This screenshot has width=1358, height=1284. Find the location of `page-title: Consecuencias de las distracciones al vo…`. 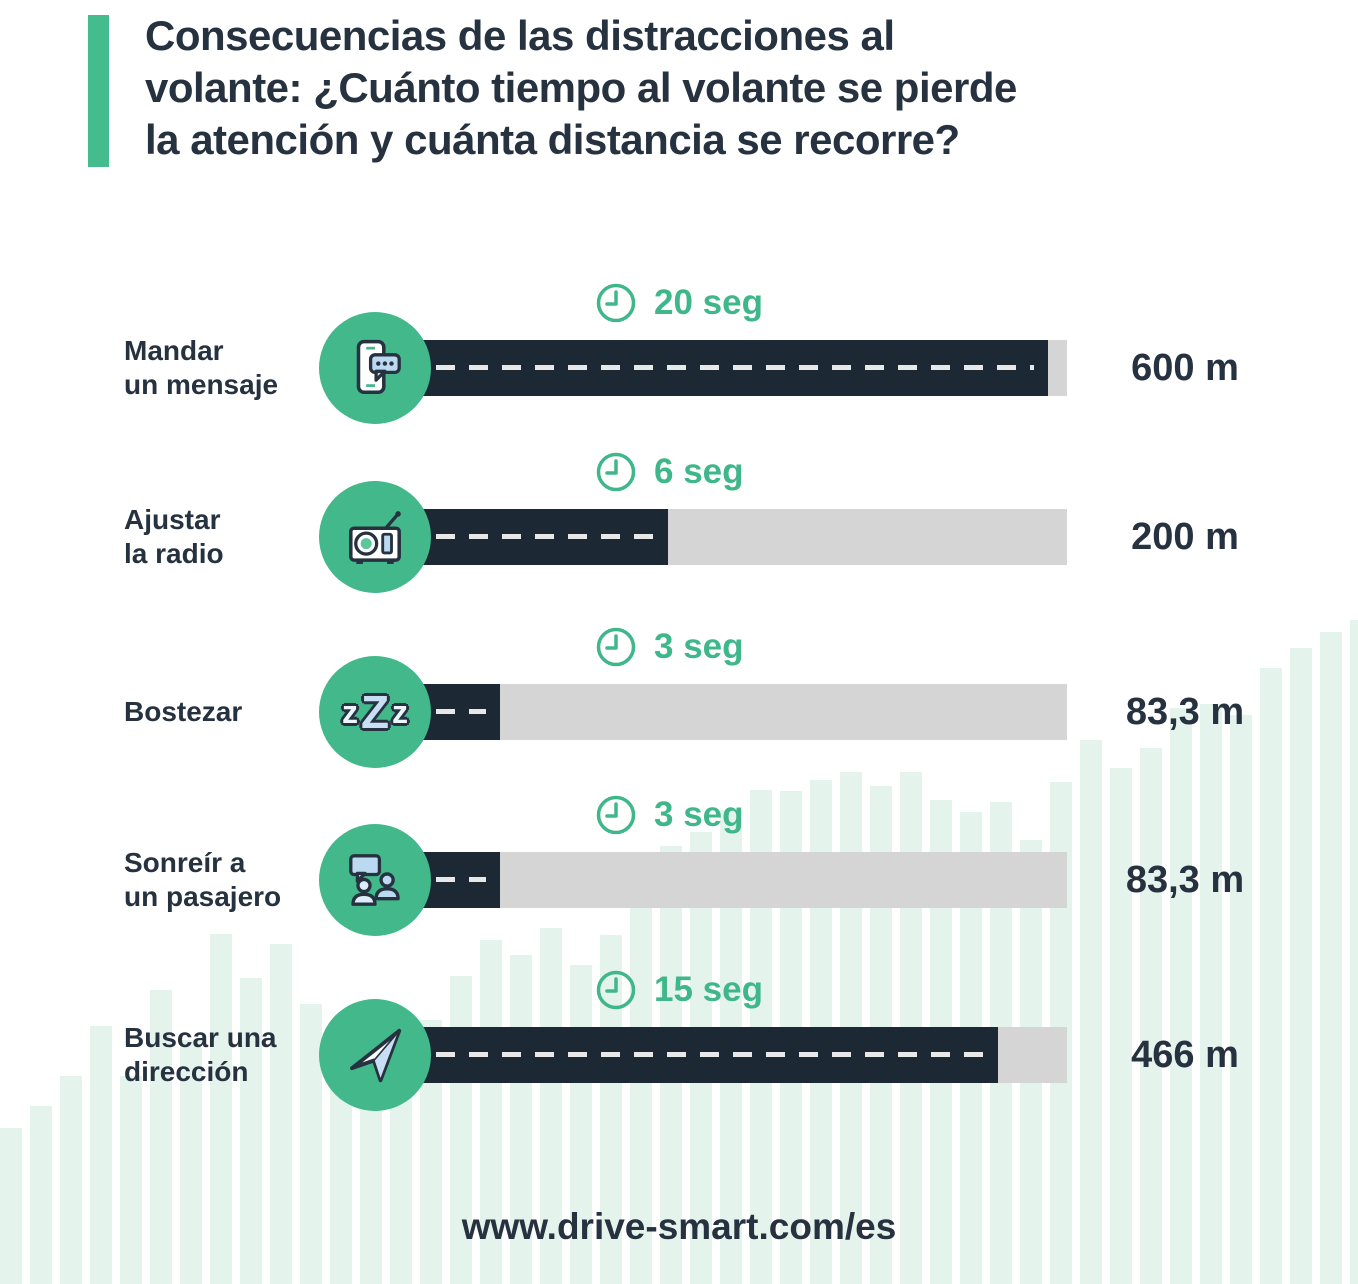

page-title: Consecuencias de las distracciones al vo… is located at coordinates (581, 87).